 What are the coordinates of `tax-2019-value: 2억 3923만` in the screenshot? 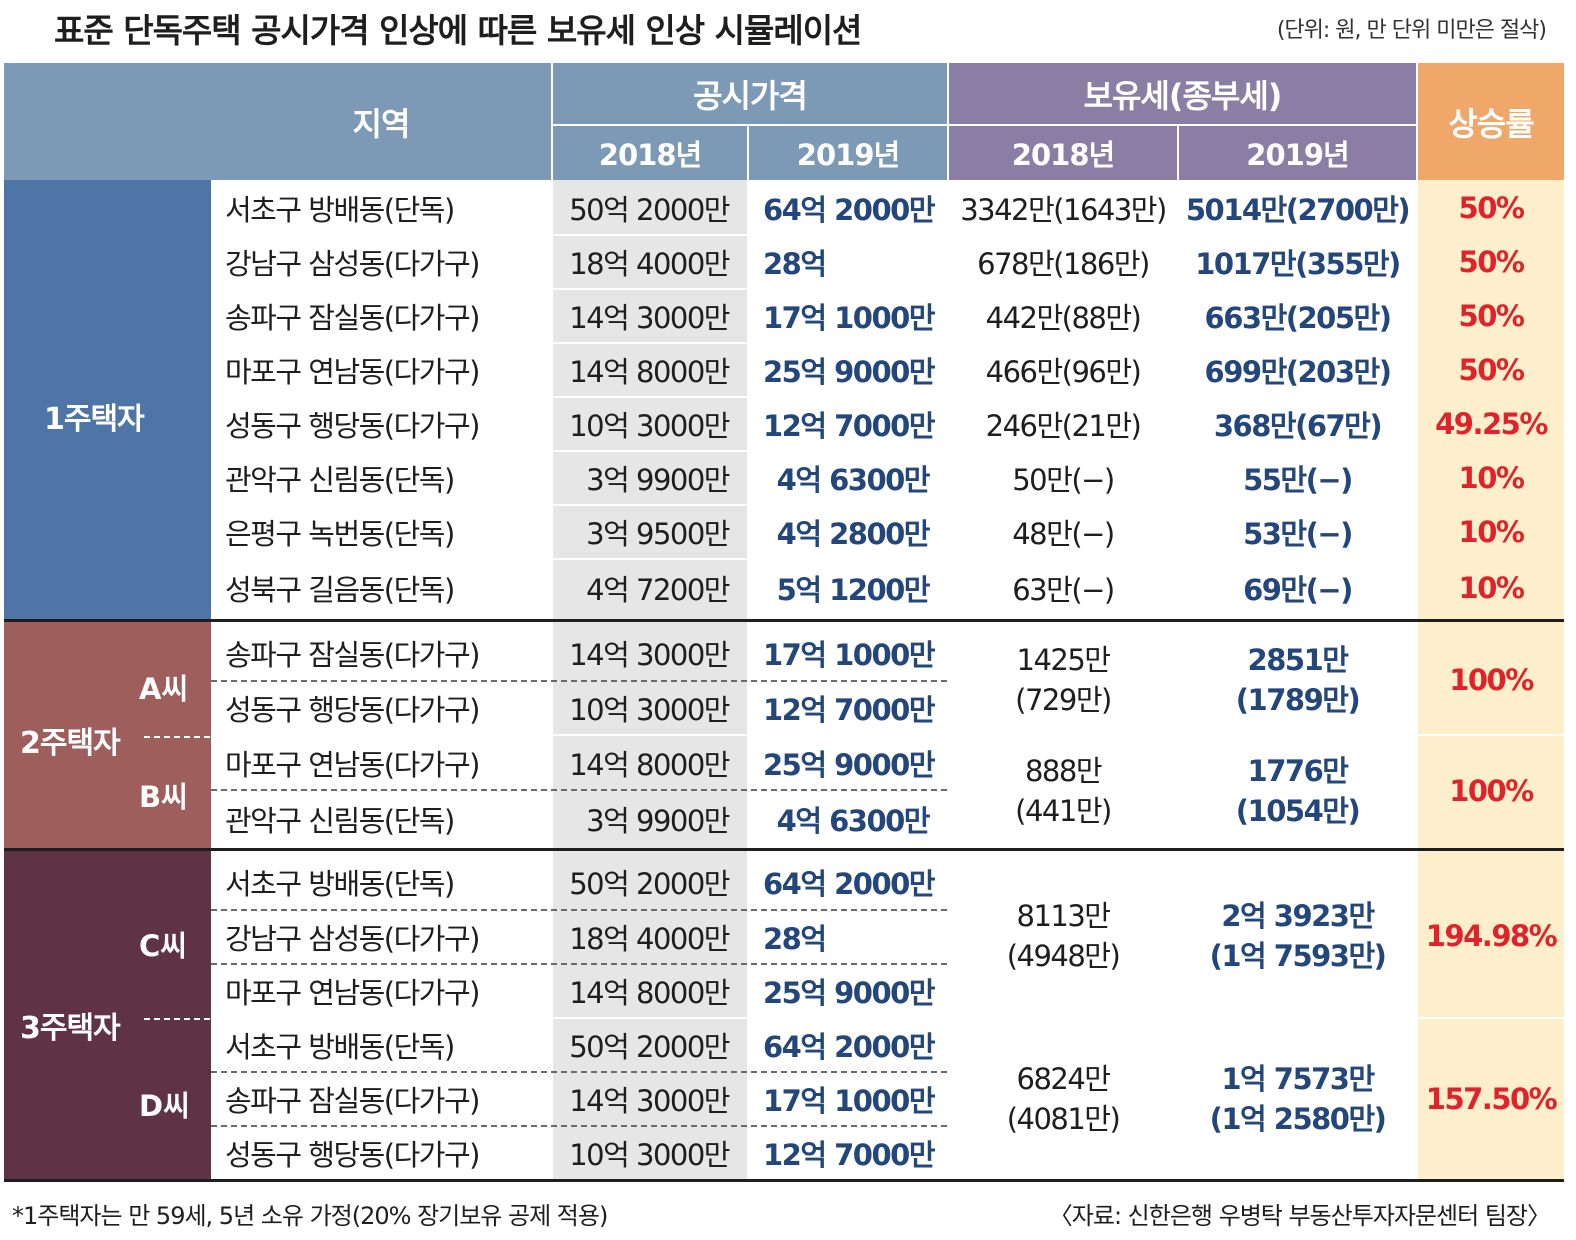 It's located at (1298, 916).